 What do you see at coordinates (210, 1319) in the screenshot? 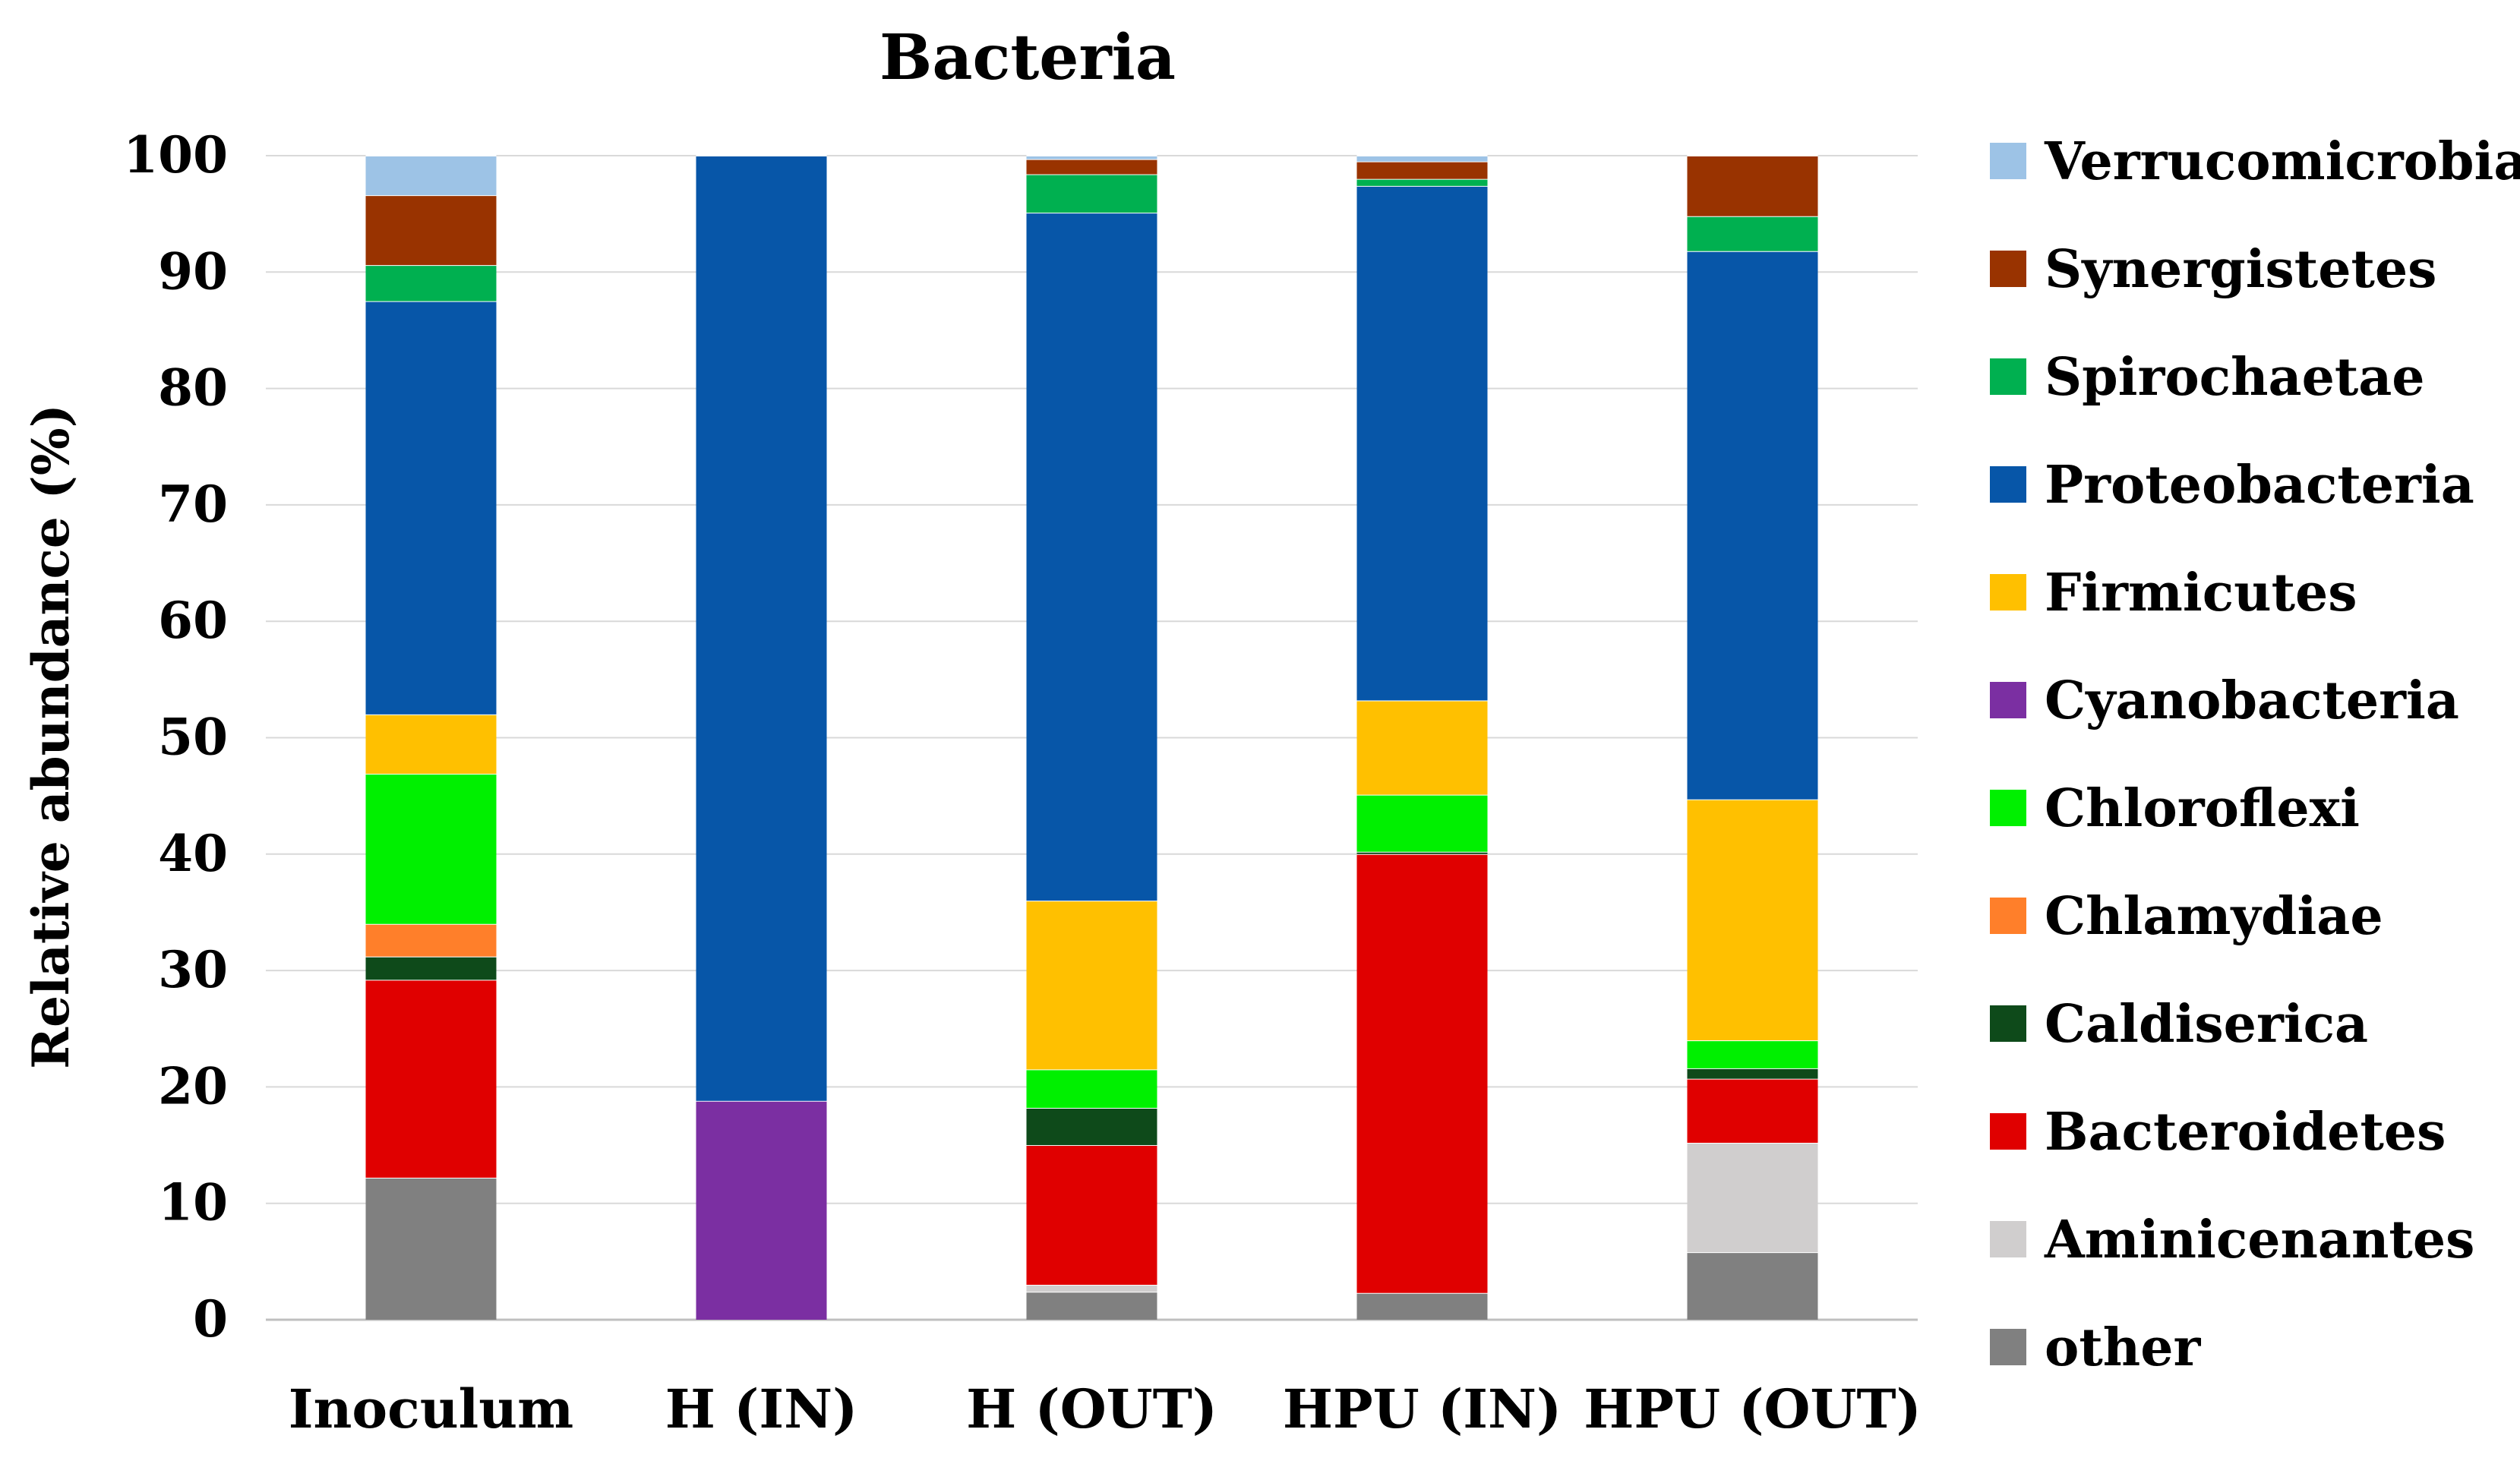
I see `y-tick-label: 0` at bounding box center [210, 1319].